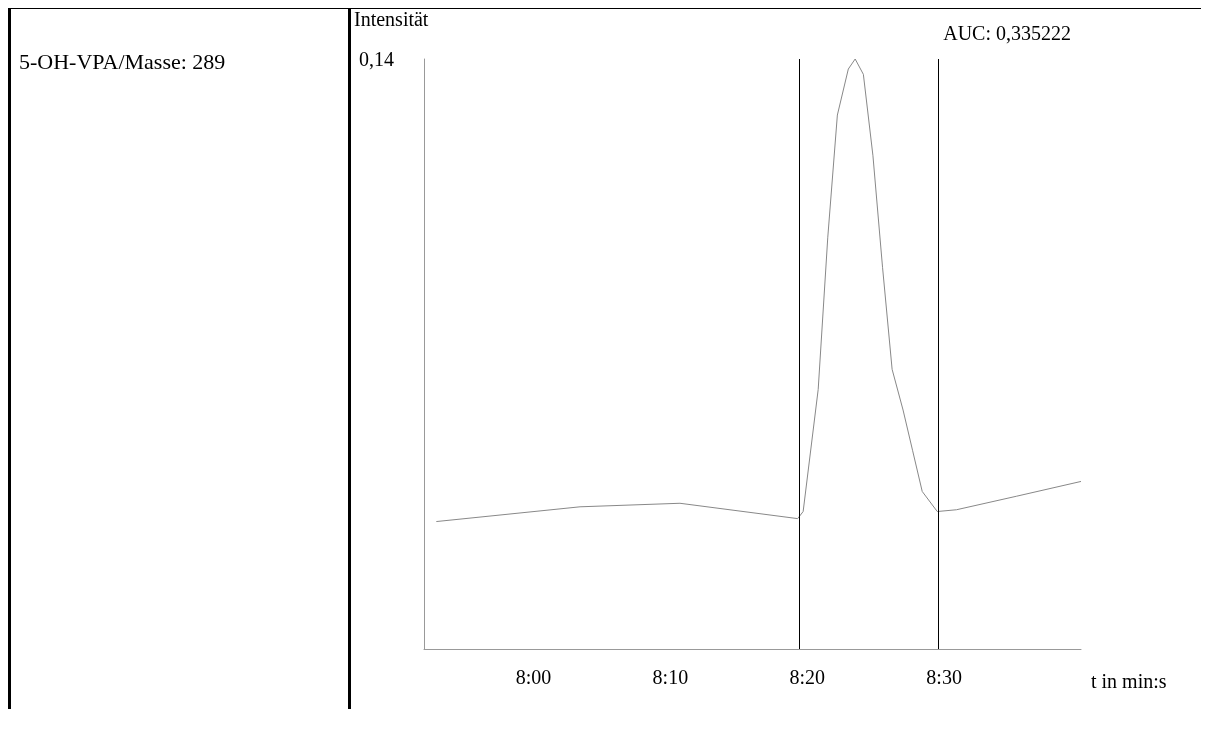 This screenshot has height=738, width=1224. What do you see at coordinates (807, 677) in the screenshot?
I see `x-tick-label: 8:20` at bounding box center [807, 677].